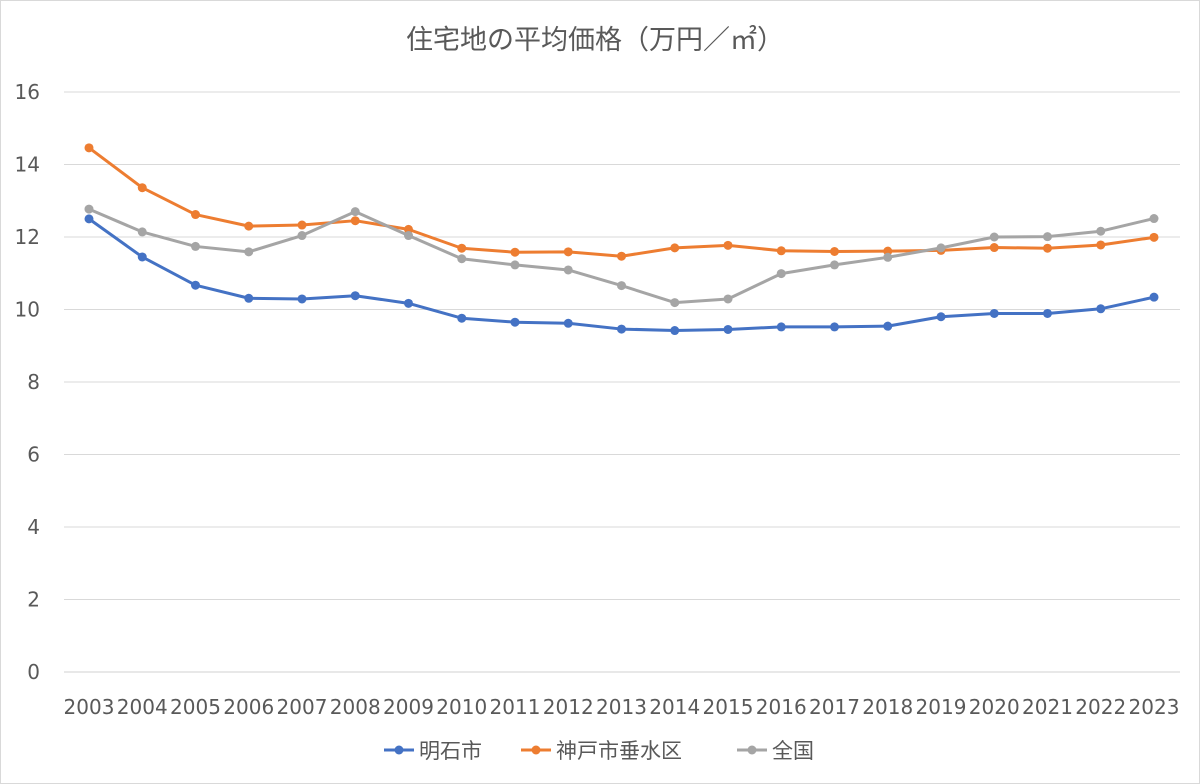 Image resolution: width=1200 pixels, height=784 pixels. What do you see at coordinates (1100, 707) in the screenshot?
I see `x-tick-label: 2022` at bounding box center [1100, 707].